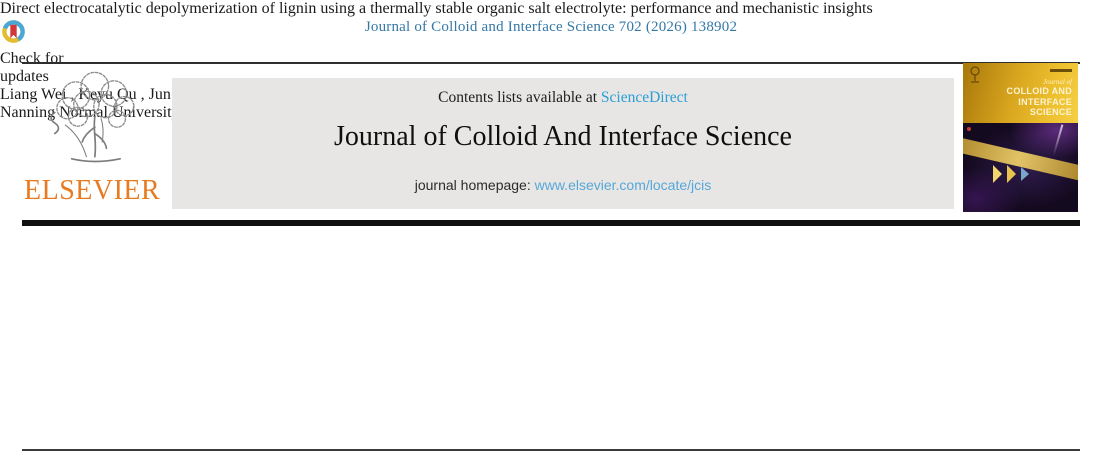  I want to click on sciencedirect-link: ScienceDirect, so click(644, 97).